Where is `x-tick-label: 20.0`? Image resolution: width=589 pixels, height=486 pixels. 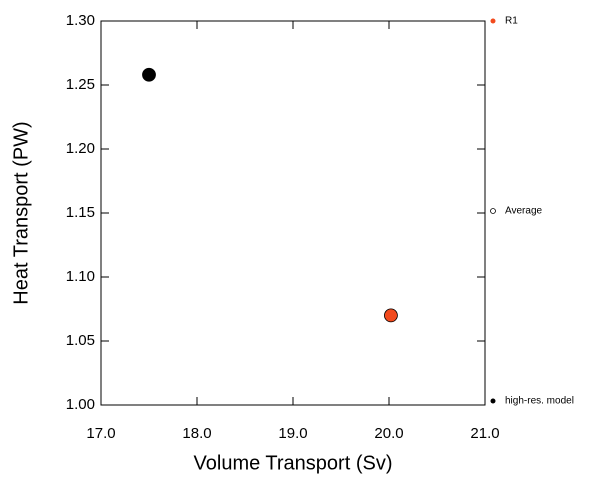 x-tick-label: 20.0 is located at coordinates (388, 433).